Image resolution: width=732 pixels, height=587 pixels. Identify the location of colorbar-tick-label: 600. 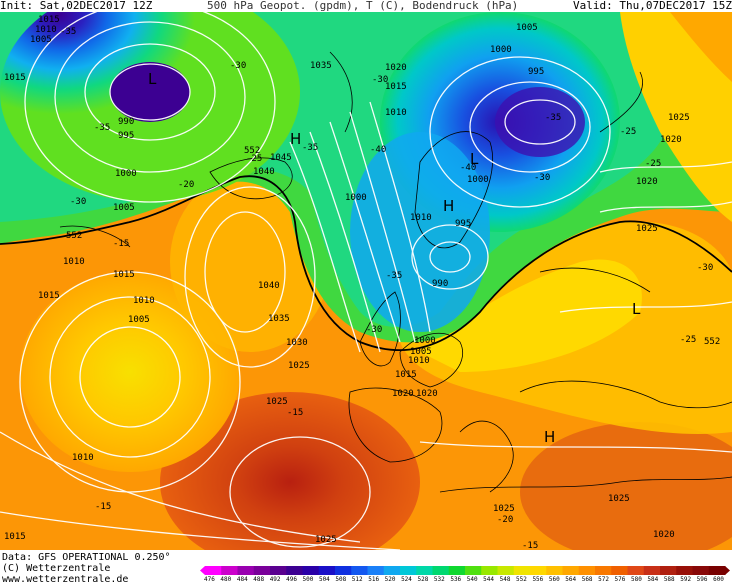
(718, 579).